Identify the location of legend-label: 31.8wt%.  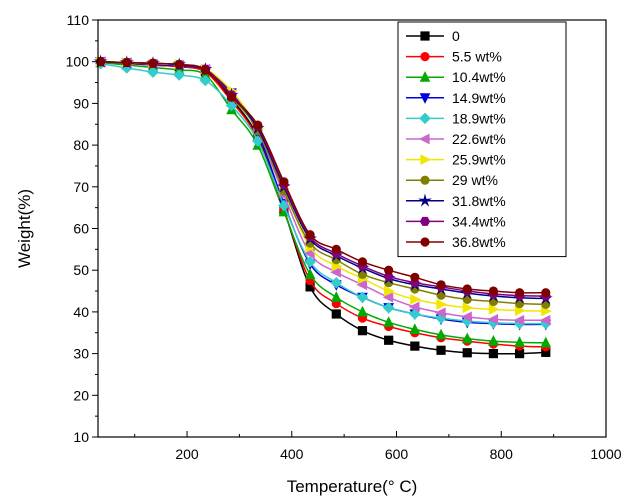
(479, 201).